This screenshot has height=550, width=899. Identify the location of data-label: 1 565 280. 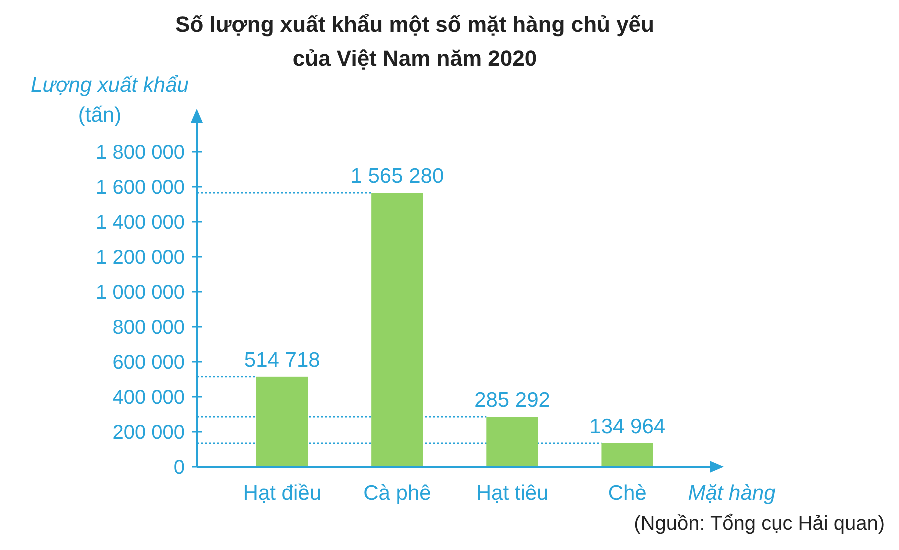
(397, 176).